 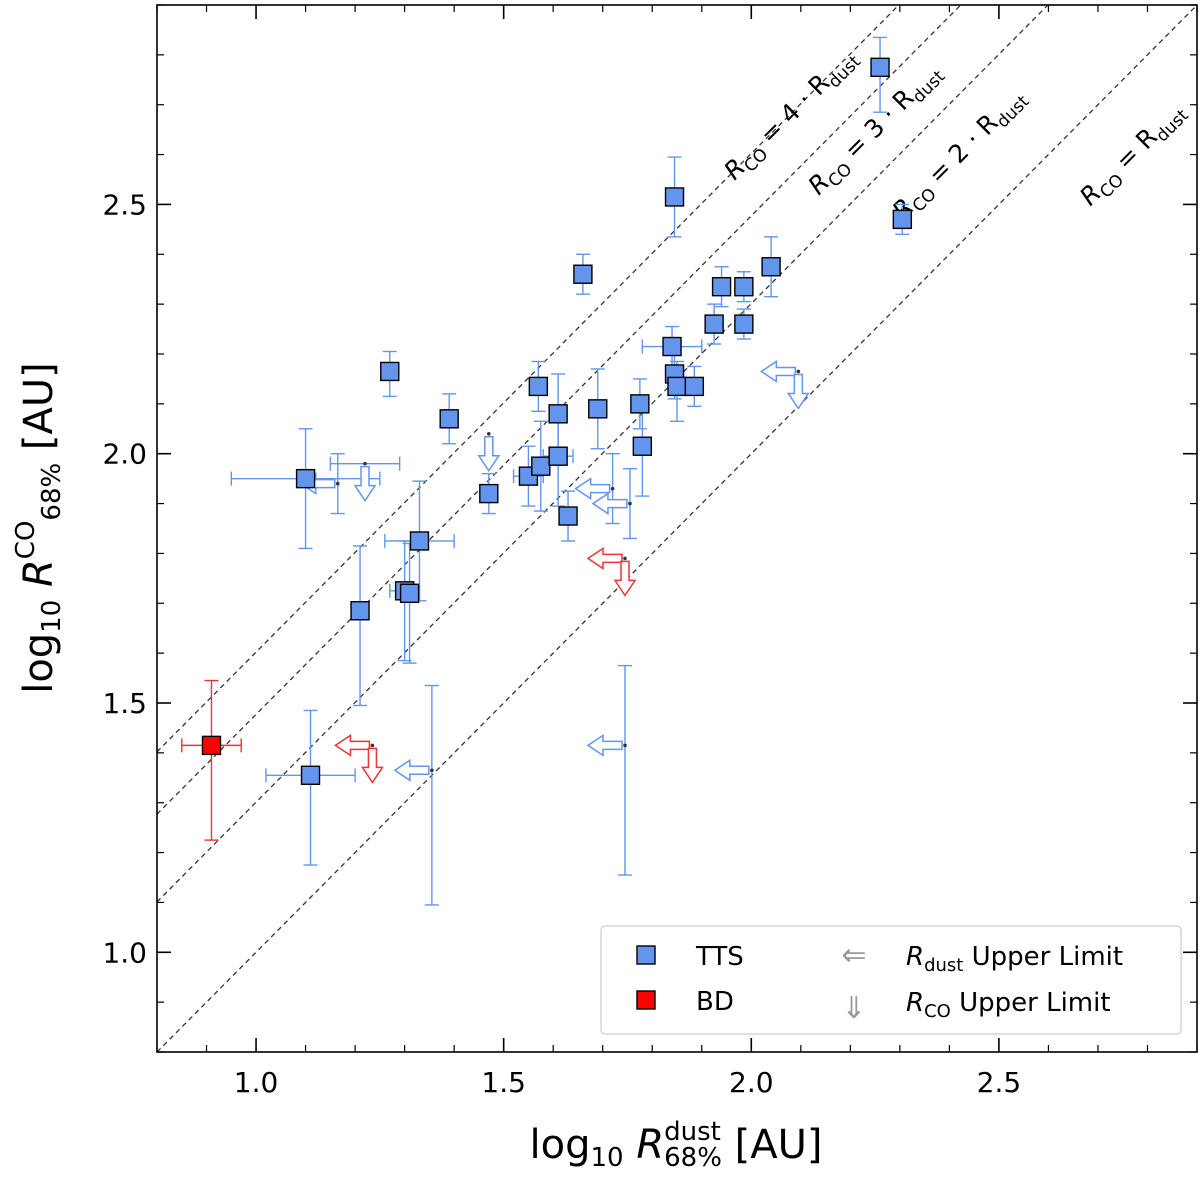 I want to click on legend-bd-marker, so click(x=646, y=1000).